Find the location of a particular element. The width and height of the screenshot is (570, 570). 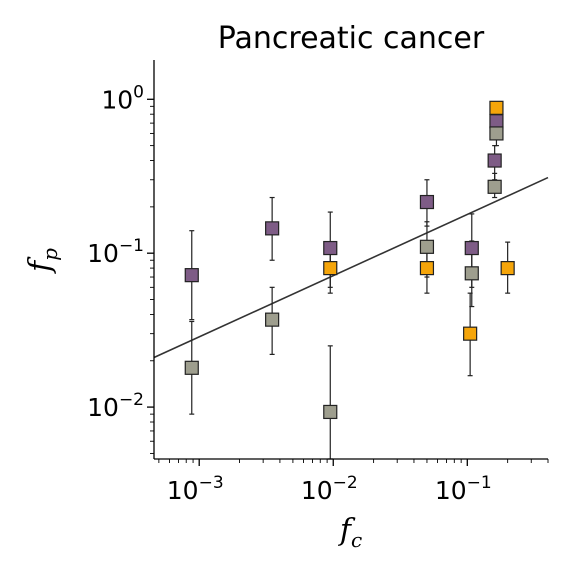

error-bar is located at coordinates (330, 402).